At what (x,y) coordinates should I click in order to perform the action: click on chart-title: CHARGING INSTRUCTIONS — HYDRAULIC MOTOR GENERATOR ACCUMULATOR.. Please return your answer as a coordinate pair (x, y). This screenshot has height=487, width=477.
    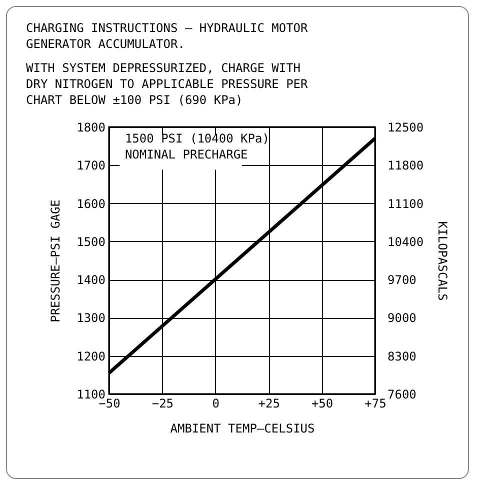
    Looking at the image, I should click on (167, 36).